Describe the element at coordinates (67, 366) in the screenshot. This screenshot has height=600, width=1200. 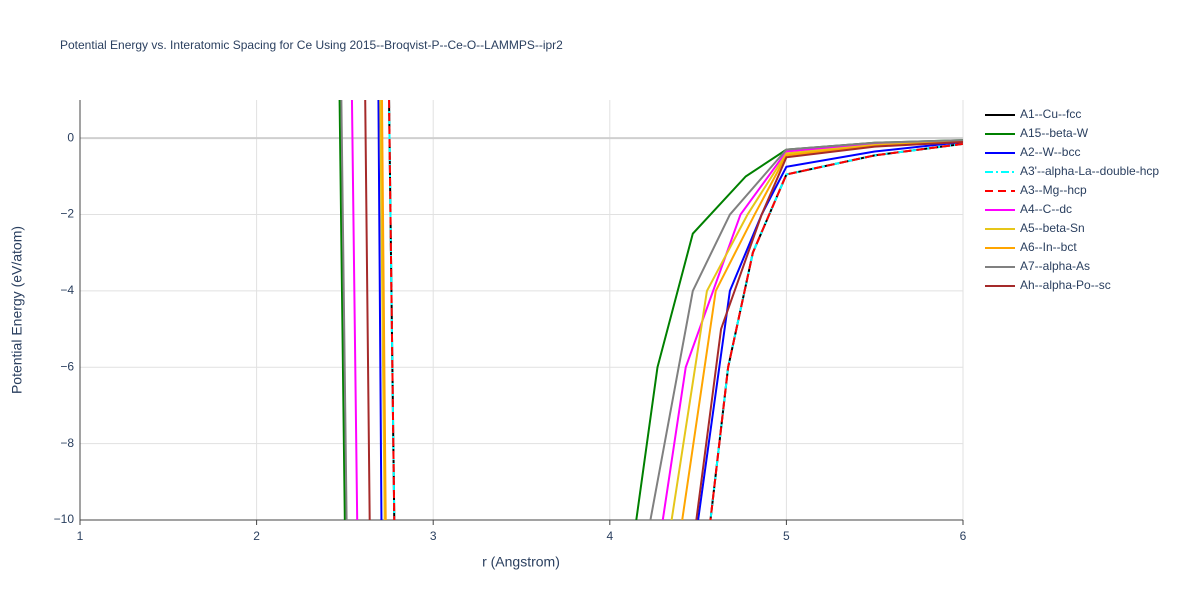
I see `y-tick-label: −6` at that location.